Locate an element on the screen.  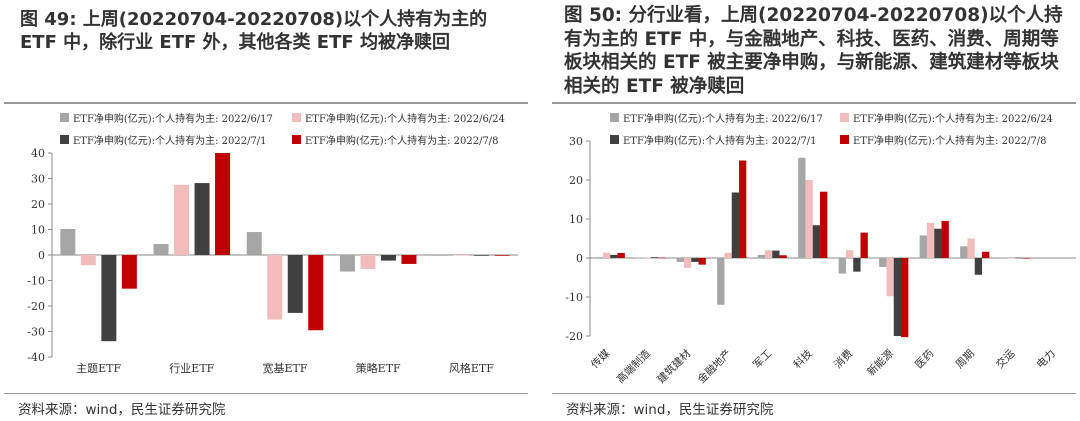
x-tick-label: 策略ETF is located at coordinates (378, 368).